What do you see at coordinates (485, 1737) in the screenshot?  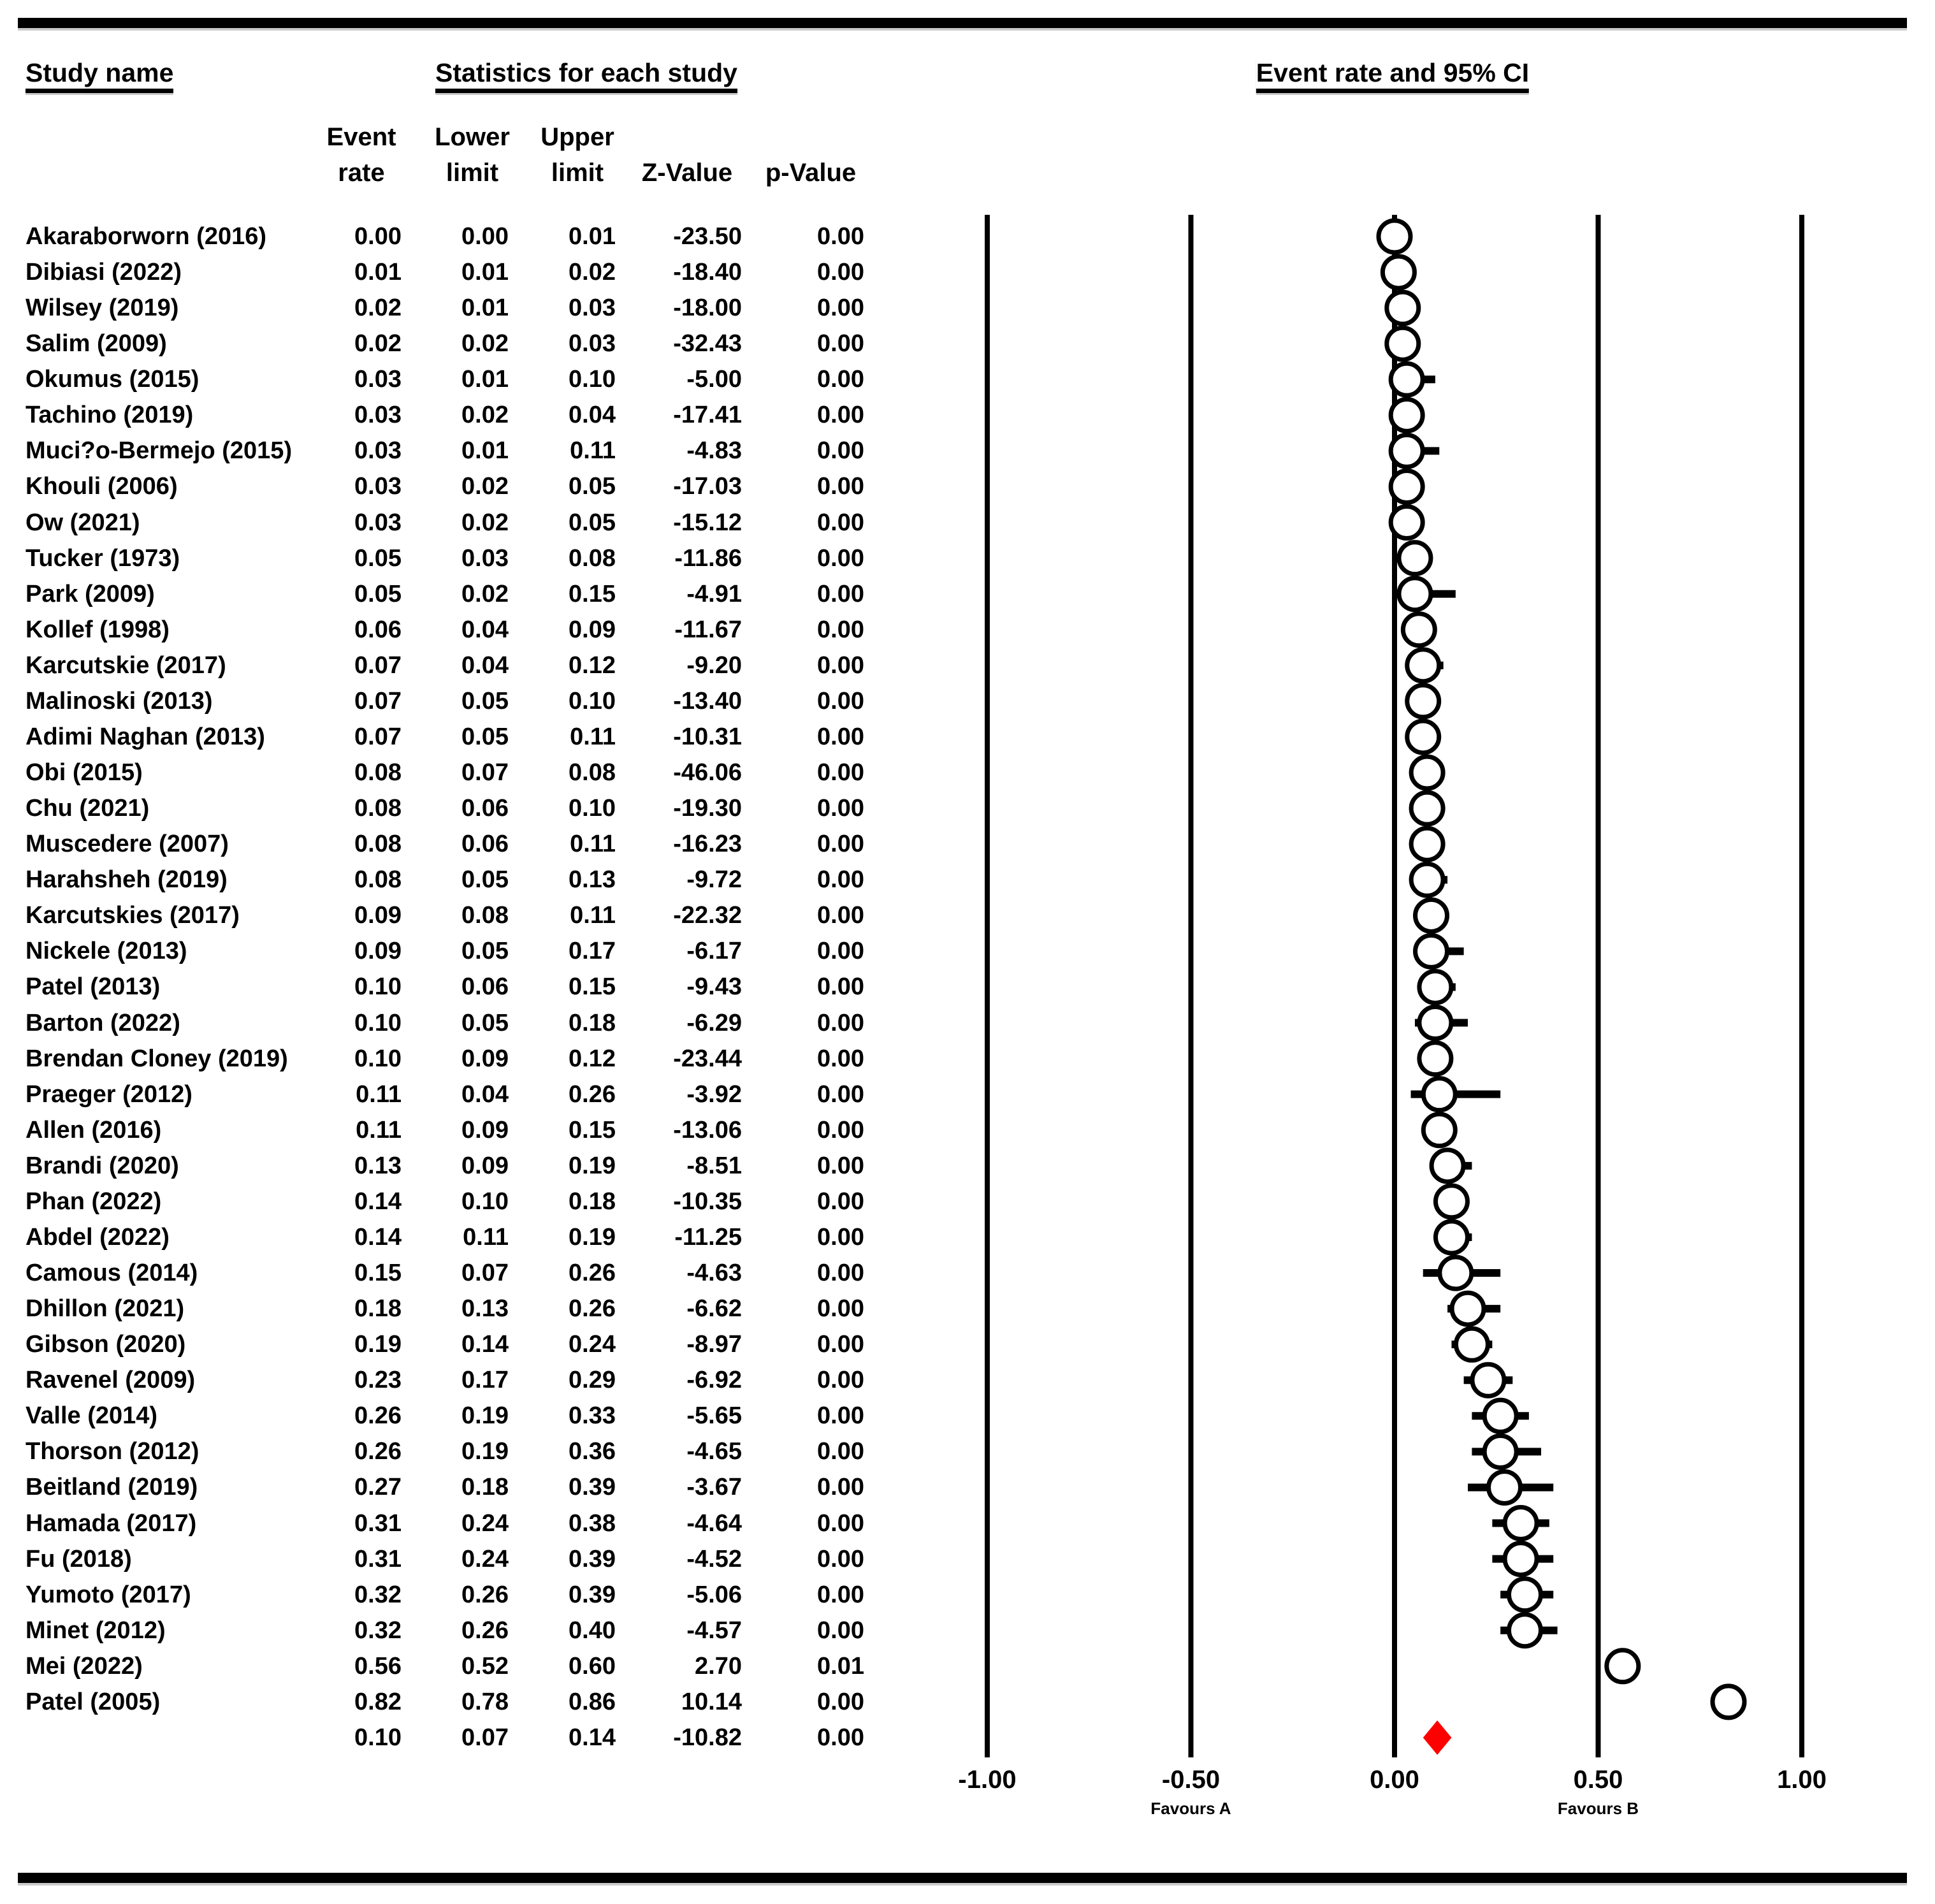 I see `lower-limit-cell: 0.07` at bounding box center [485, 1737].